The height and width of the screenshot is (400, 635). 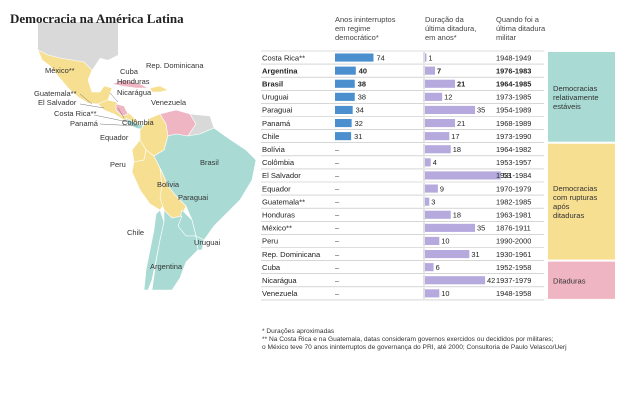 I want to click on period-label: 1952-1958, so click(x=513, y=267).